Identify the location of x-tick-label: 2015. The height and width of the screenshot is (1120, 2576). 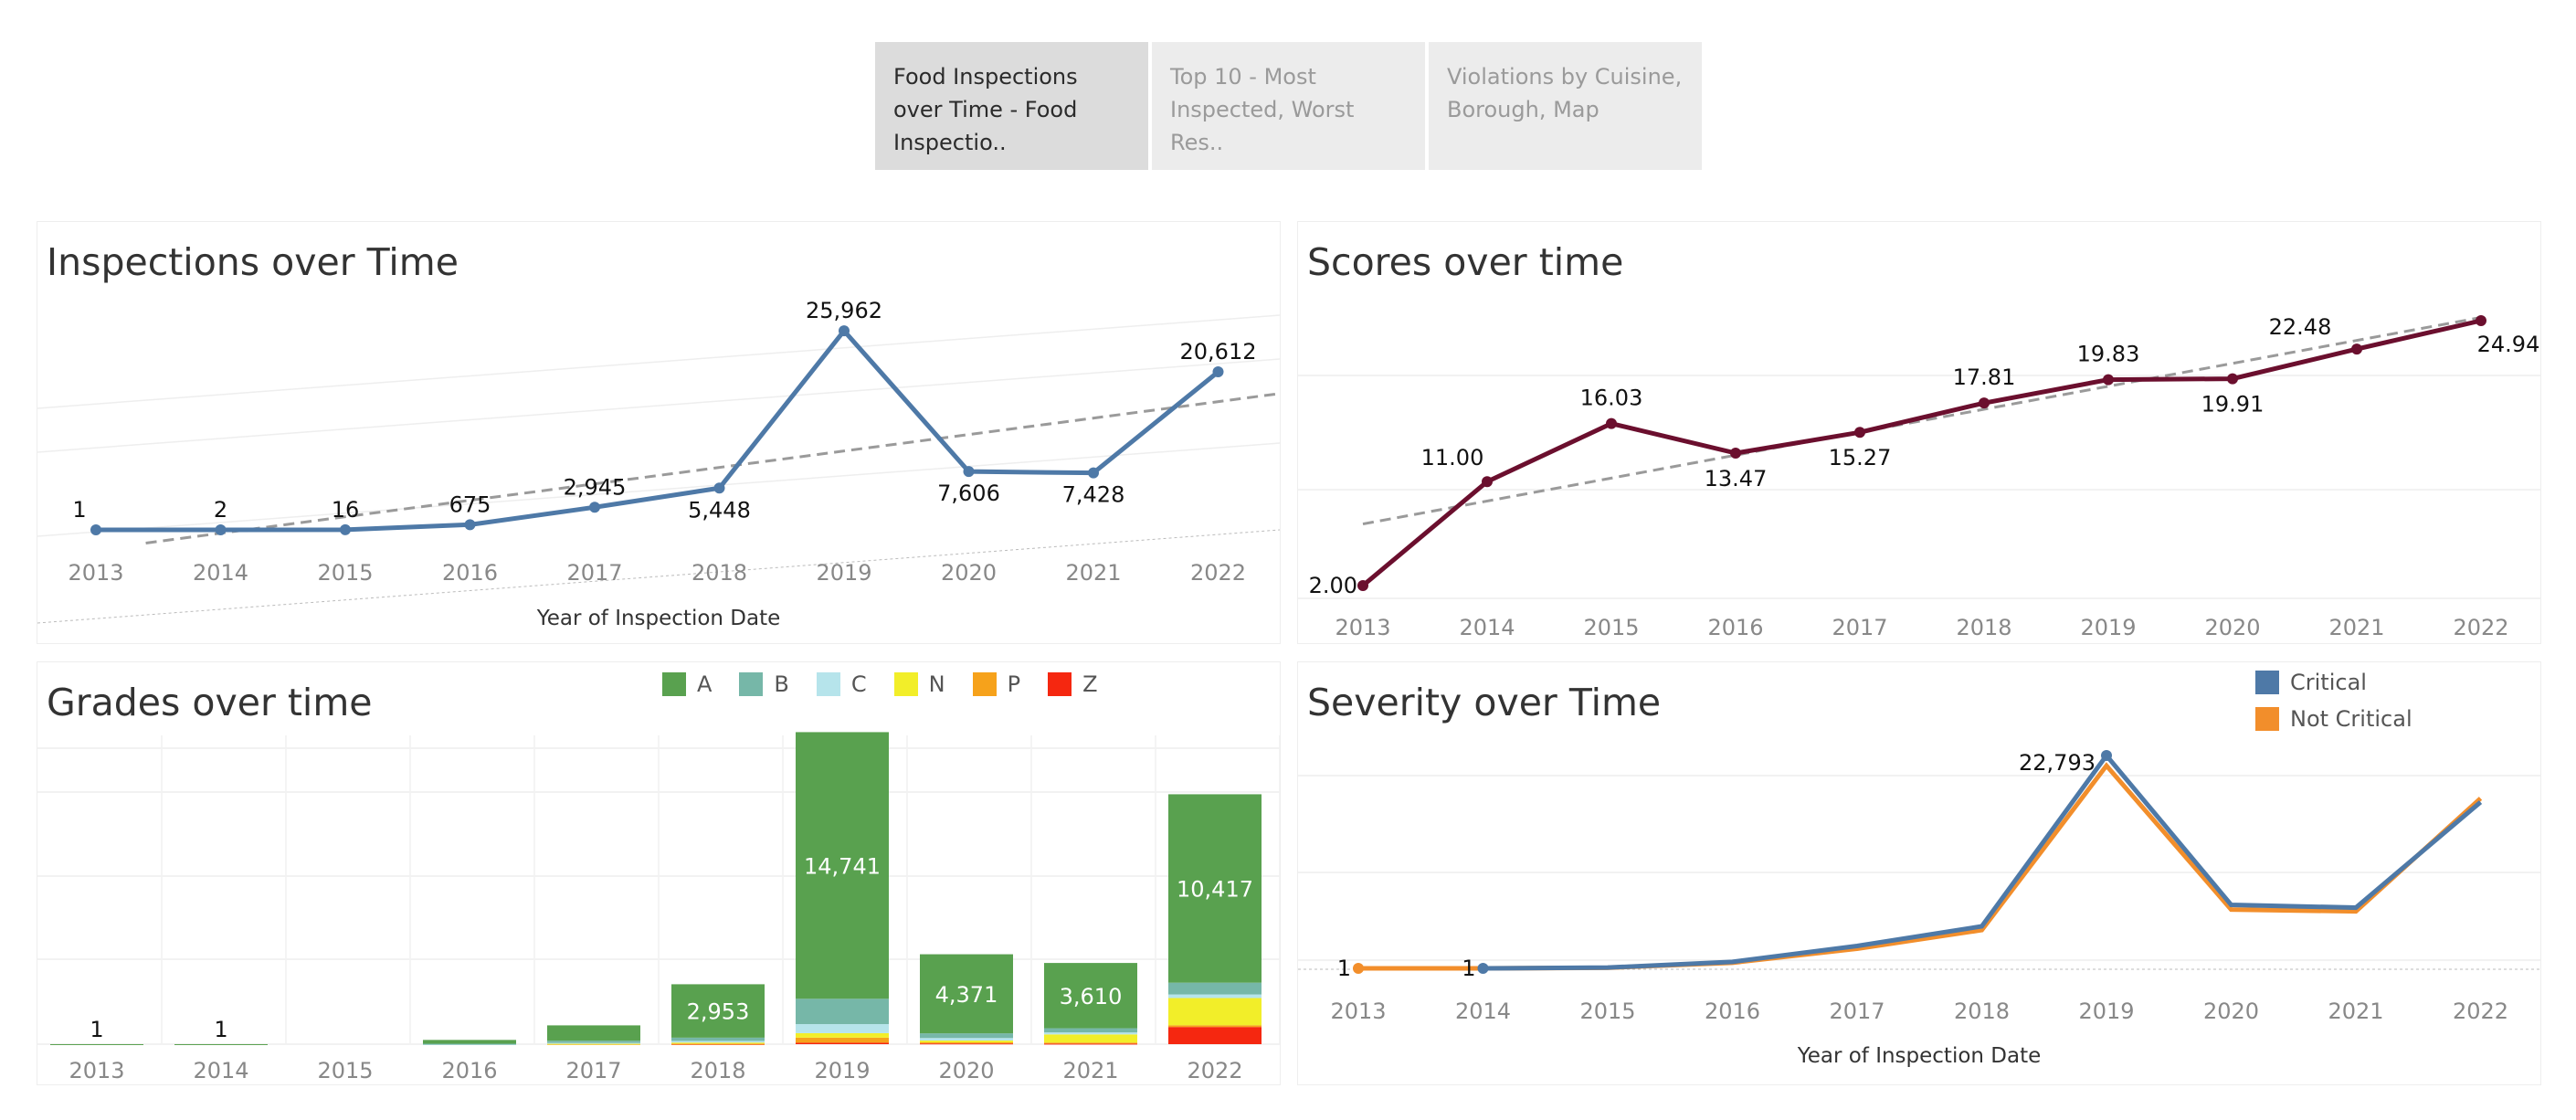
(1607, 1011).